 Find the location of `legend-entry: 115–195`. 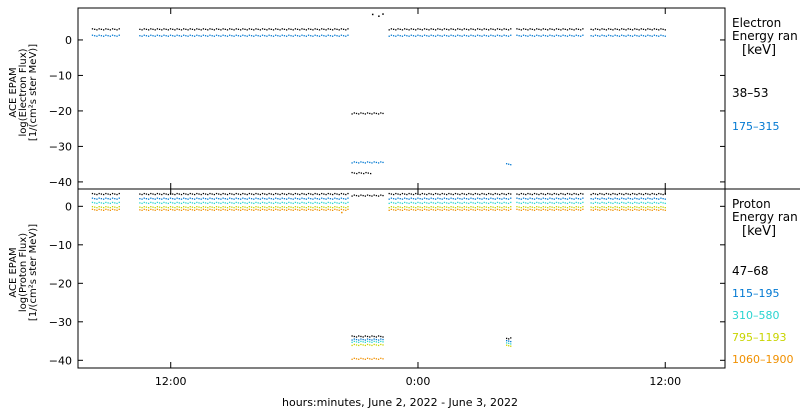

legend-entry: 115–195 is located at coordinates (756, 293).